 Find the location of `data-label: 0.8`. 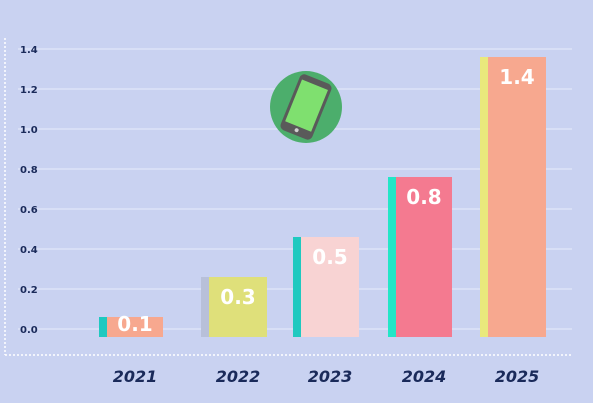

data-label: 0.8 is located at coordinates (423, 197).